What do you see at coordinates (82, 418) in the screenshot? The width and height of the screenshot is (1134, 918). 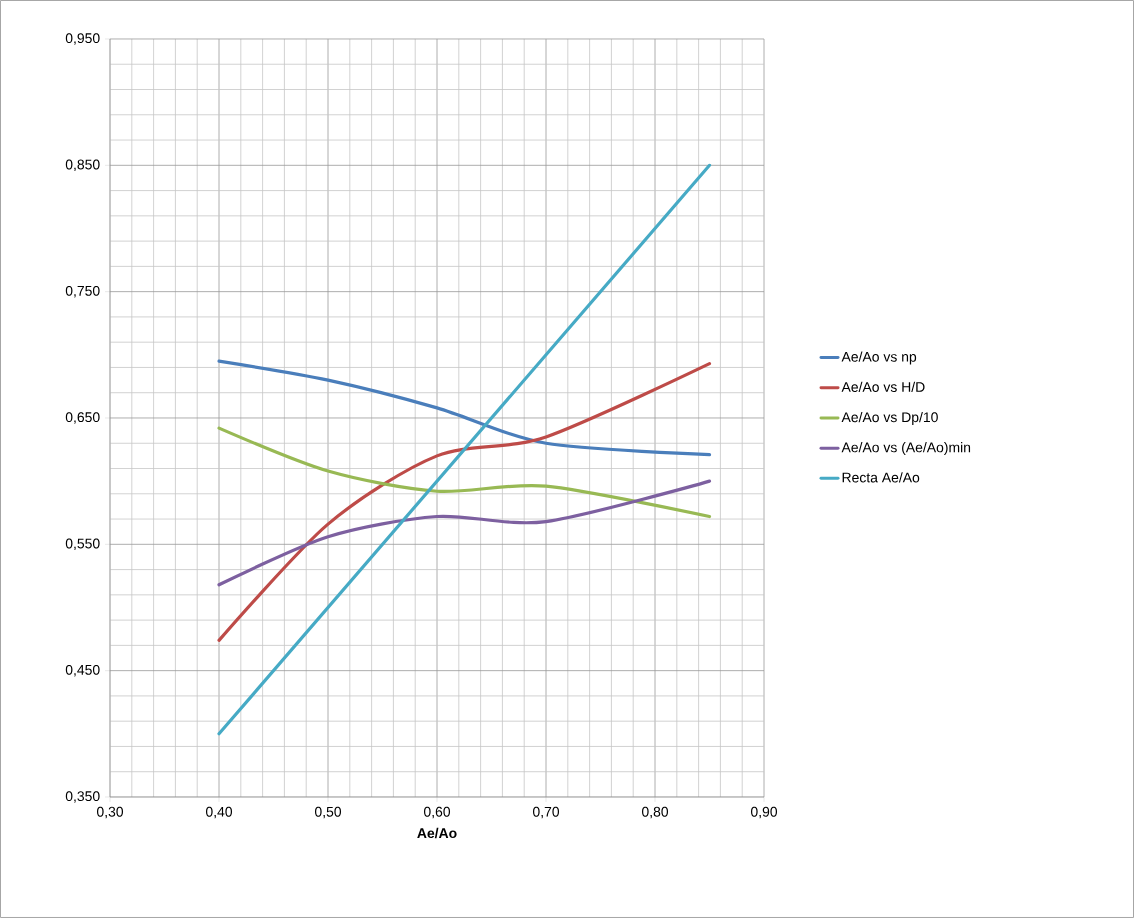 I see `y-tick-label: 0,650` at bounding box center [82, 418].